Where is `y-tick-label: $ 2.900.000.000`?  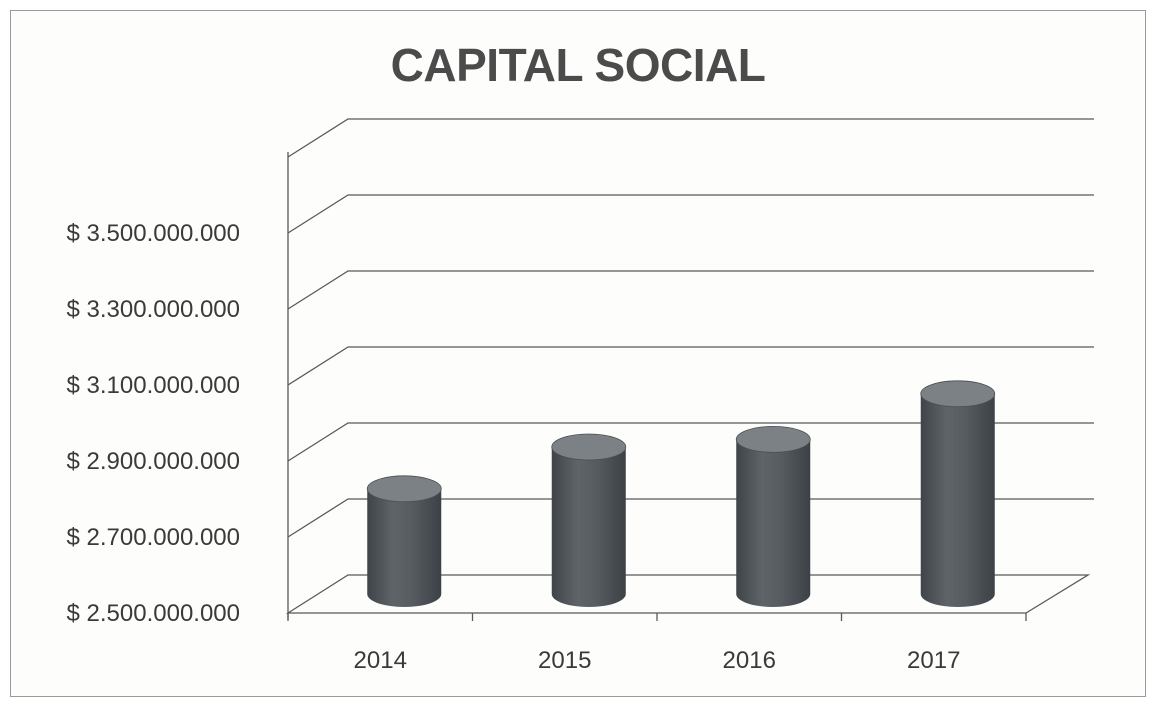 y-tick-label: $ 2.900.000.000 is located at coordinates (154, 461).